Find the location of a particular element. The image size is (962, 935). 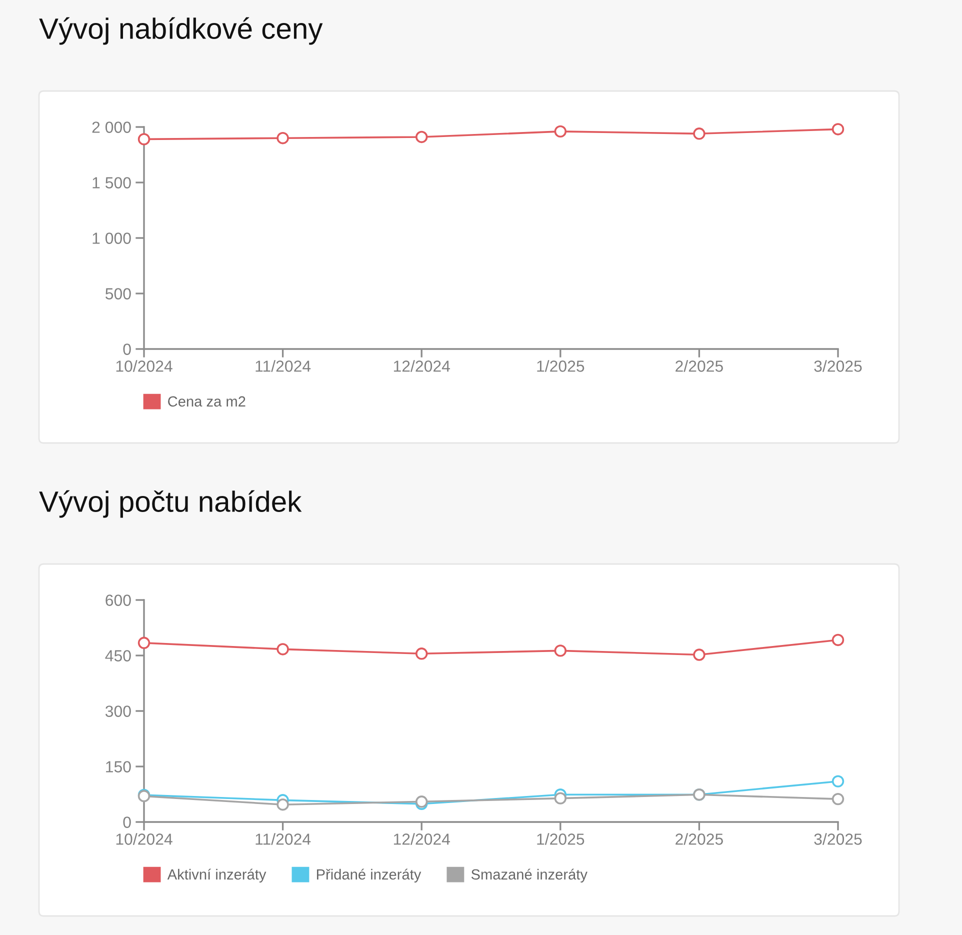

y-tick-label: 600 is located at coordinates (118, 600).